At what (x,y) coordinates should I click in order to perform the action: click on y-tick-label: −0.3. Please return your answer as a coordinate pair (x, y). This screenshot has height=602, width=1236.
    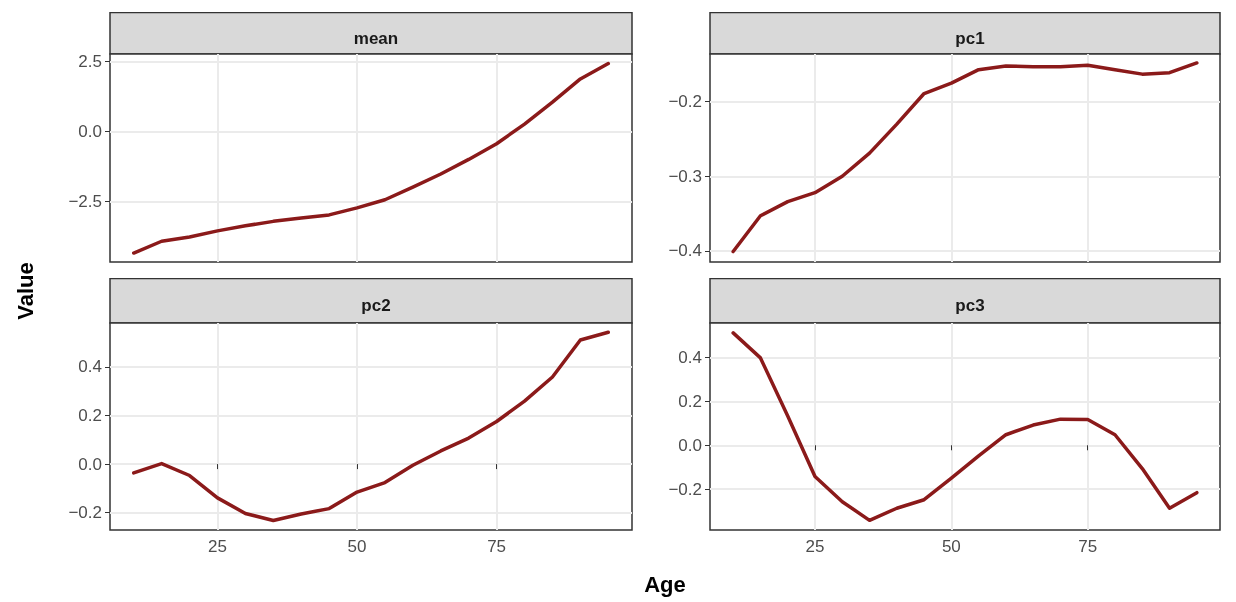
    Looking at the image, I should click on (685, 176).